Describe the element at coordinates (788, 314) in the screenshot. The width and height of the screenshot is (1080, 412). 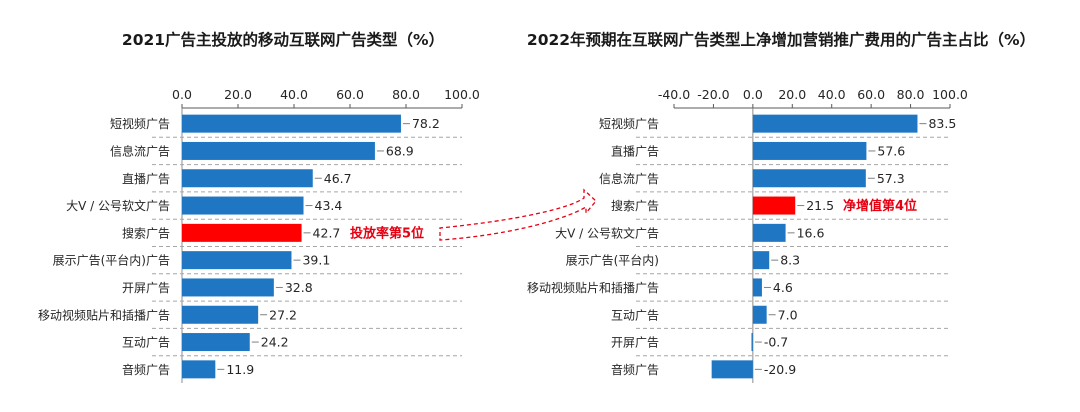
I see `value-label: 7.0` at that location.